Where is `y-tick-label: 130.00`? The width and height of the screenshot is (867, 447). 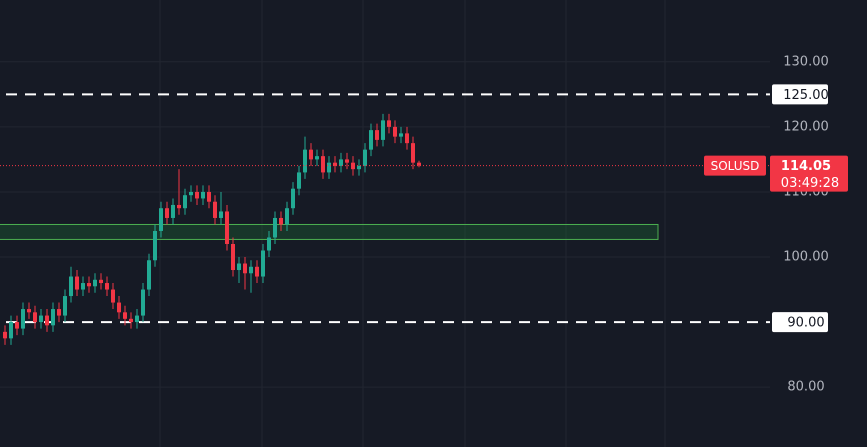 y-tick-label: 130.00 is located at coordinates (806, 61).